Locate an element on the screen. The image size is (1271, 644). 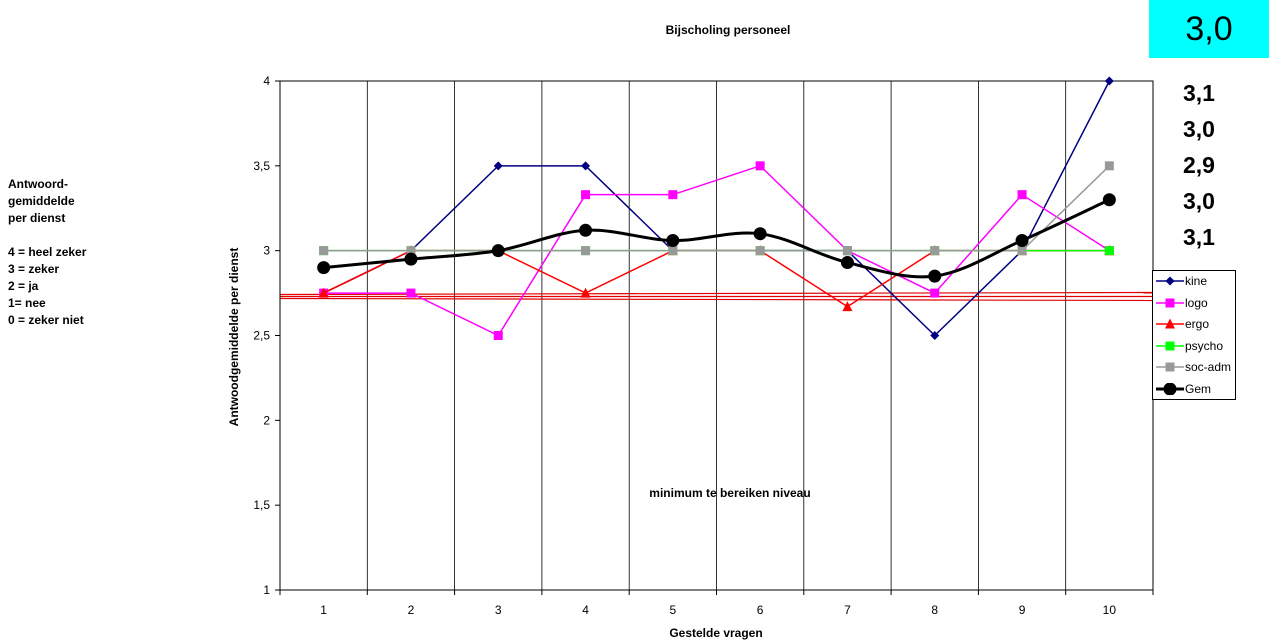
legend-item-ergo: ergo is located at coordinates (1194, 325).